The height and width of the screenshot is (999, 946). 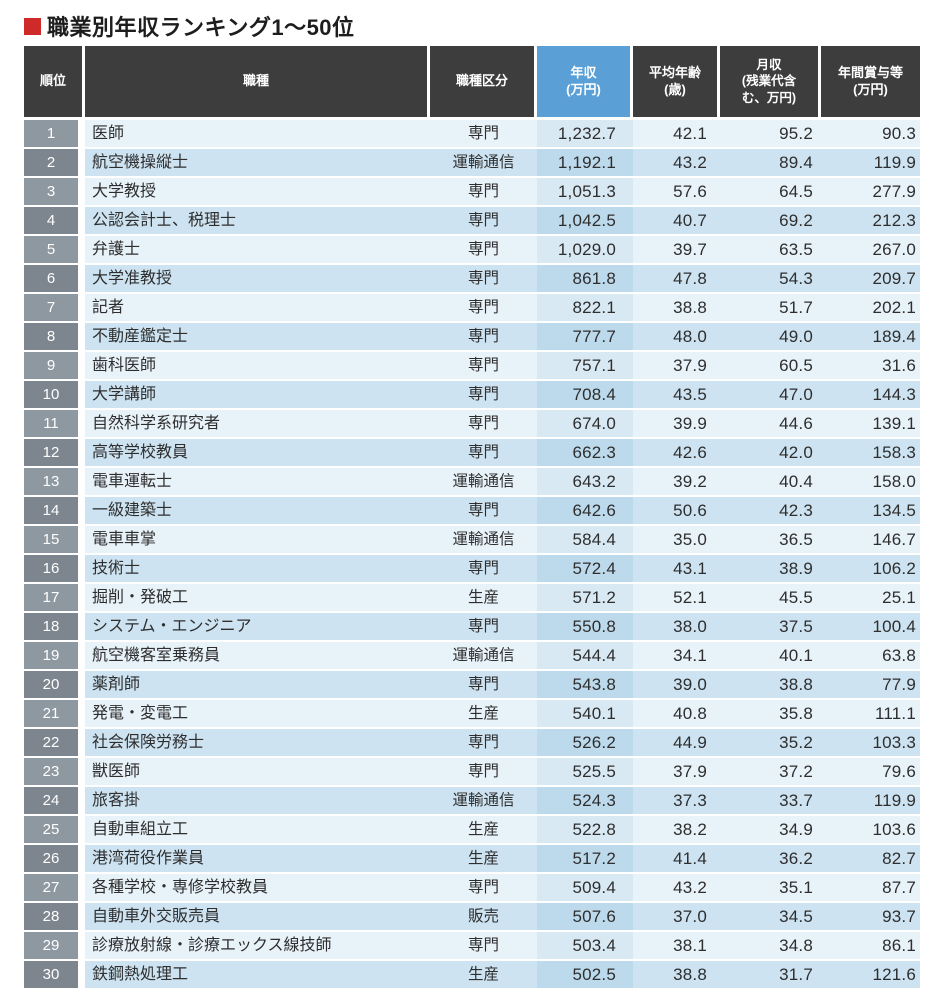 I want to click on table-row: 30 鉄鋼熱処理工 生産 502.5 38.8 31.7 121.6, so click(x=472, y=974).